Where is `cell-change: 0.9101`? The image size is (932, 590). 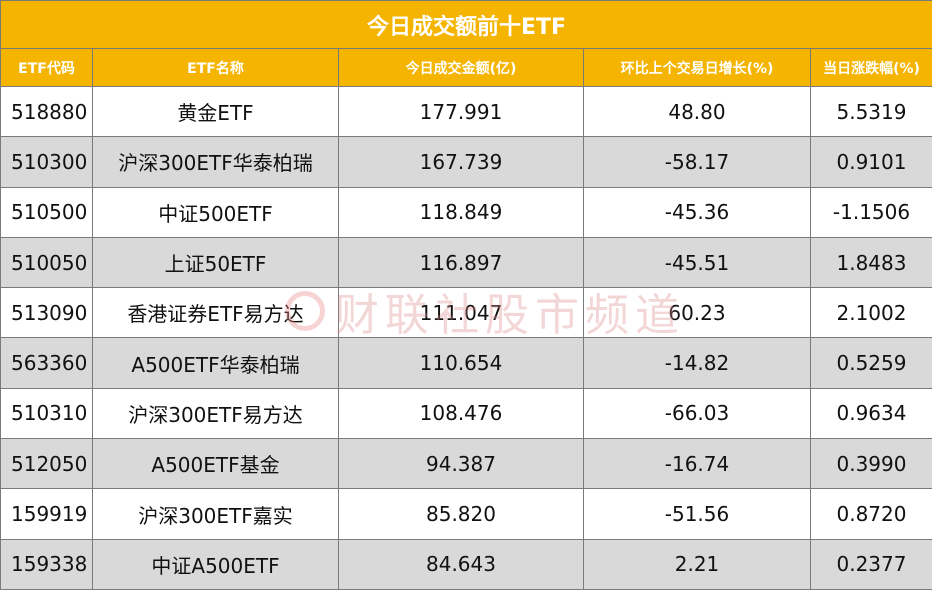 cell-change: 0.9101 is located at coordinates (871, 162).